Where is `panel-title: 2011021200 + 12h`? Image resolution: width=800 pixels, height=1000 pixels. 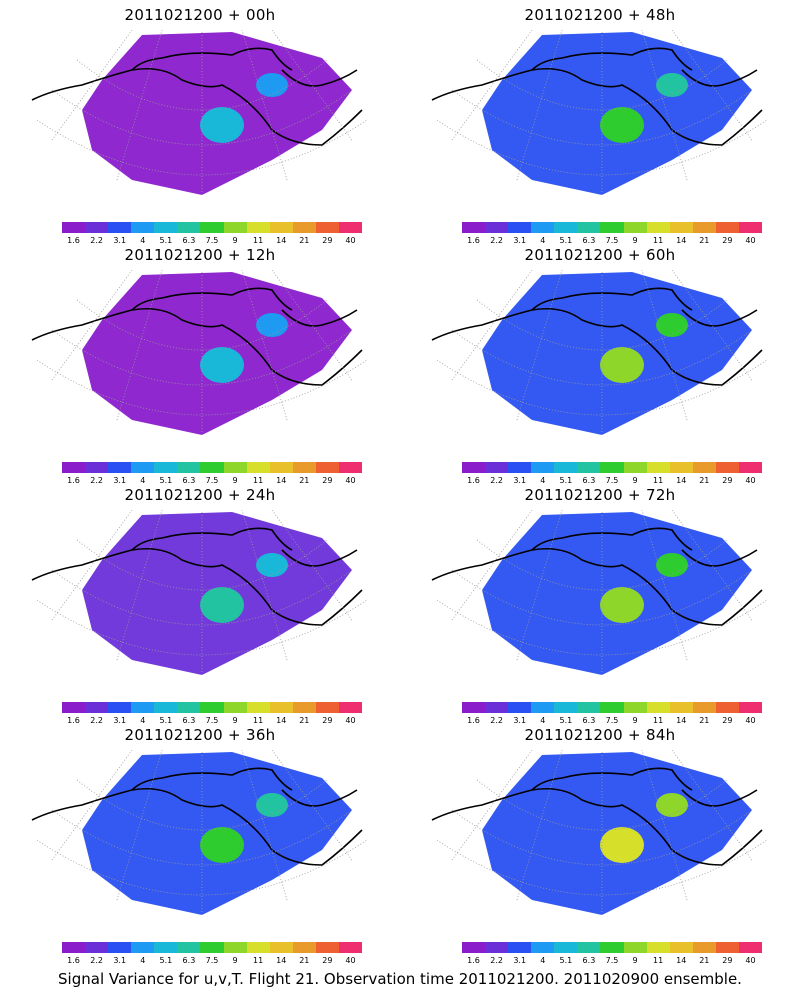 panel-title: 2011021200 + 12h is located at coordinates (200, 255).